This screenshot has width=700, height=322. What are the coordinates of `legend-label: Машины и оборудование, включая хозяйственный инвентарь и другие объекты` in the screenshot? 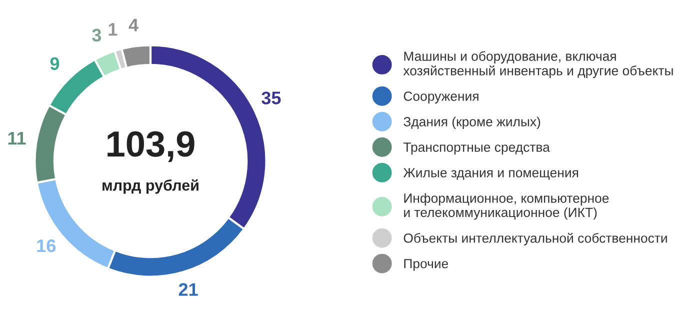 It's located at (538, 64).